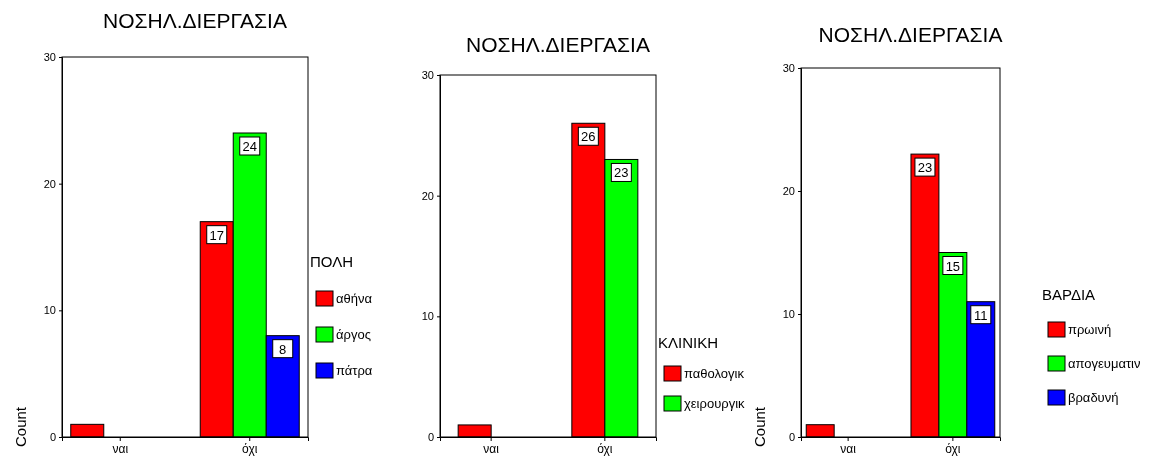 Image resolution: width=1157 pixels, height=464 pixels. Describe the element at coordinates (1093, 397) in the screenshot. I see `legend-label: βραδυνή` at that location.